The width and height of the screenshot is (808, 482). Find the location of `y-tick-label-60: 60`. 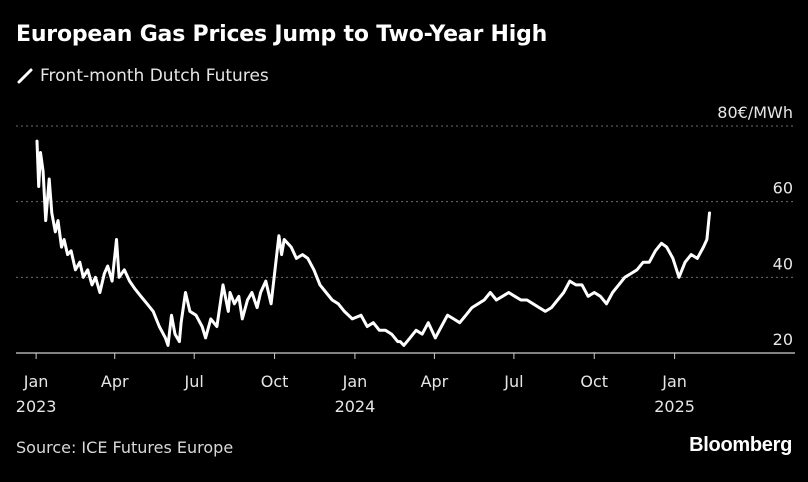

y-tick-label-60: 60 is located at coordinates (783, 188).